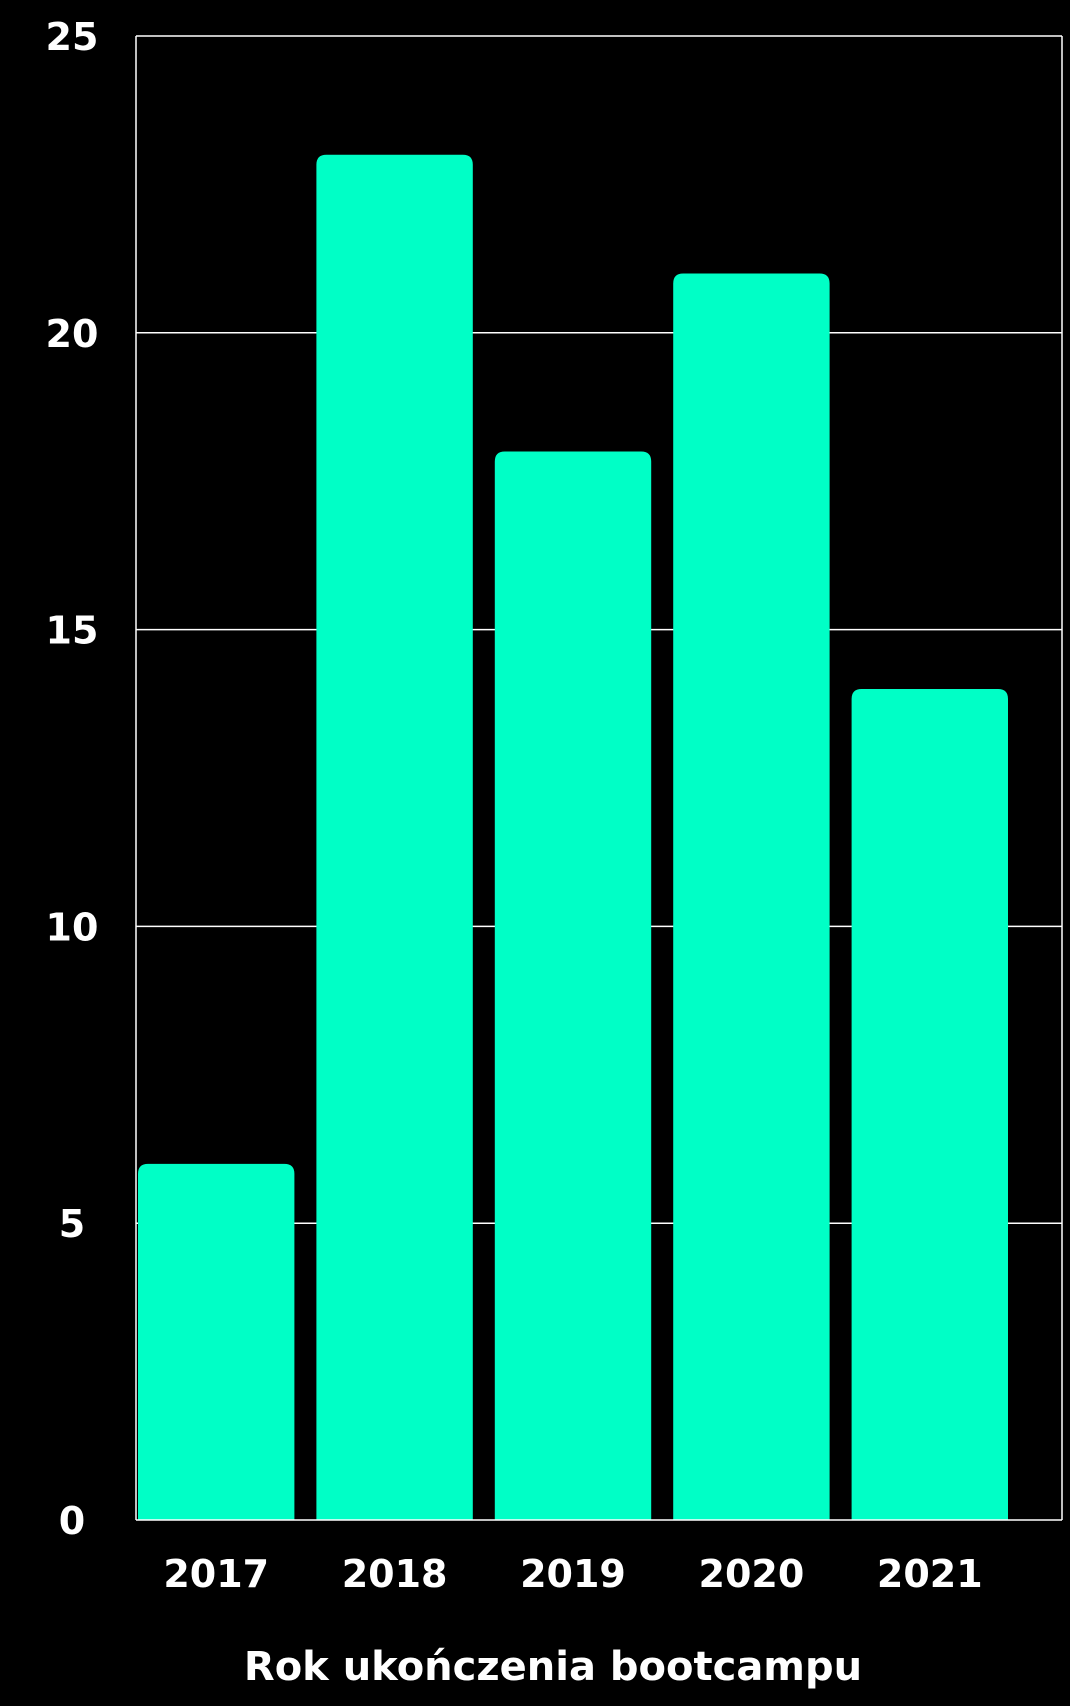 Image resolution: width=1070 pixels, height=1706 pixels. Describe the element at coordinates (72, 779) in the screenshot. I see `y-tick-labels: 0 5 10 15 20 25` at that location.